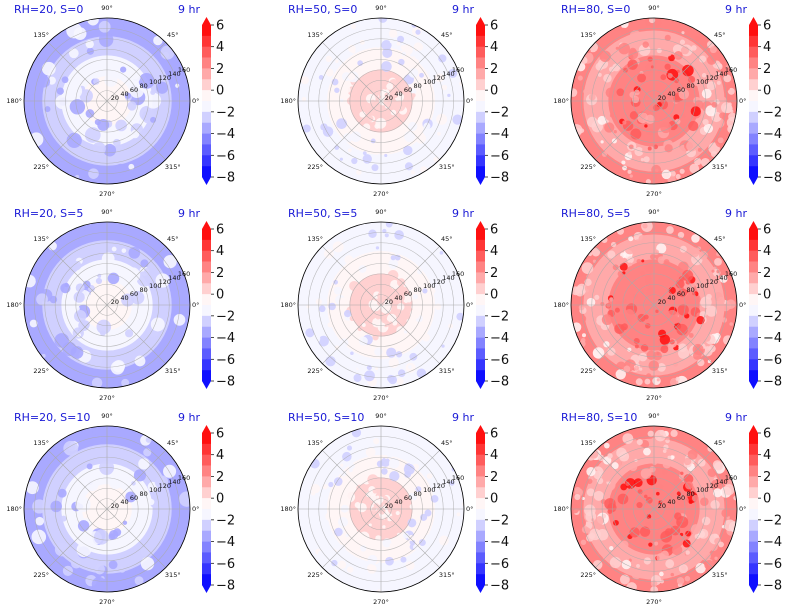  What do you see at coordinates (480, 21) in the screenshot?
I see `colorbar-extend-max` at bounding box center [480, 21].